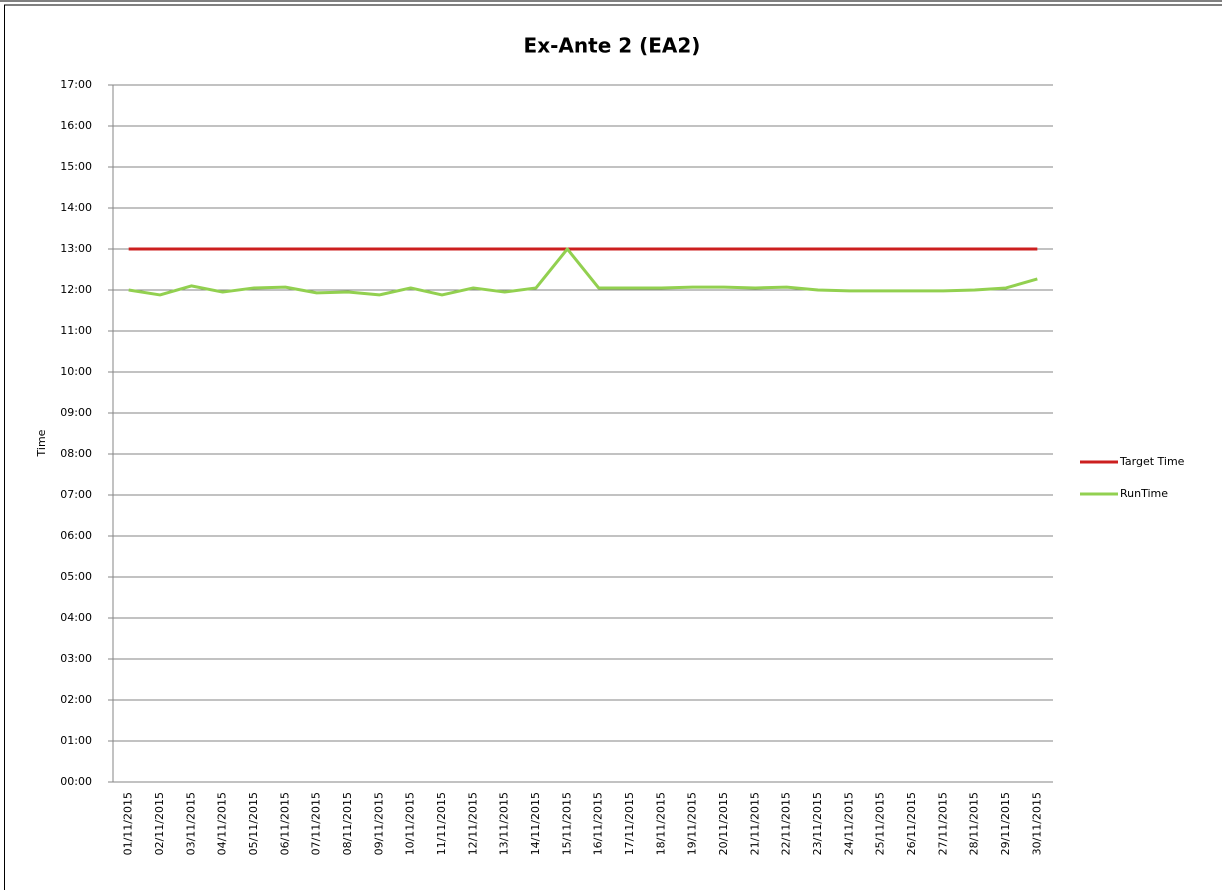 Image resolution: width=1222 pixels, height=894 pixels. What do you see at coordinates (723, 823) in the screenshot?
I see `x-tick-label: 20/11/2015` at bounding box center [723, 823].